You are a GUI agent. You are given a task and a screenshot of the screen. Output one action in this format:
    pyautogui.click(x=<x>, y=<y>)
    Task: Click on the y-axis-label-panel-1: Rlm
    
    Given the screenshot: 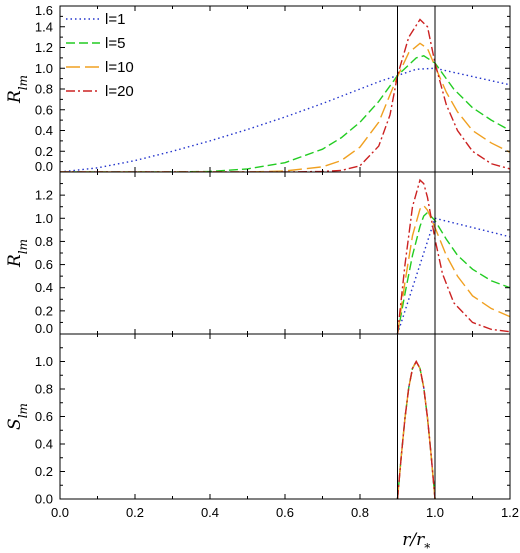 What is the action you would take?
    pyautogui.click(x=17, y=89)
    